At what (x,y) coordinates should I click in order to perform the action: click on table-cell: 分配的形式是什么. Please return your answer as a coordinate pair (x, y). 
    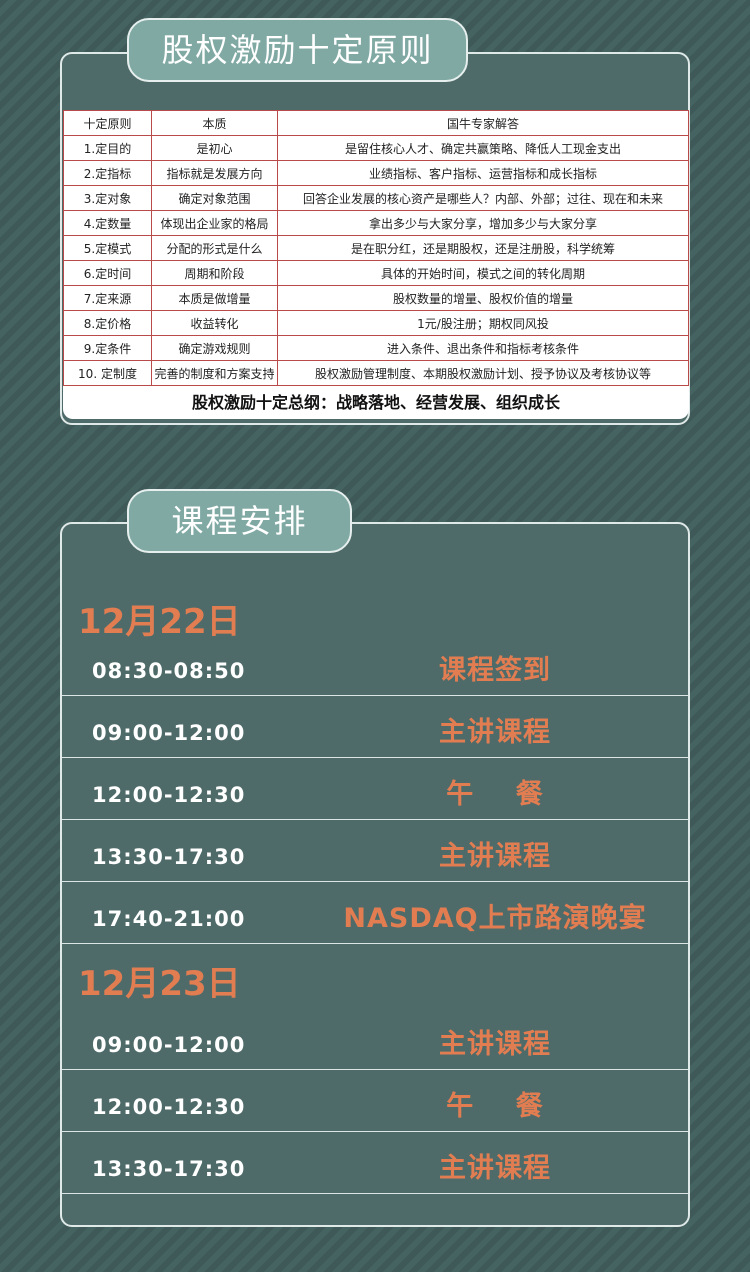
    Looking at the image, I should click on (214, 248).